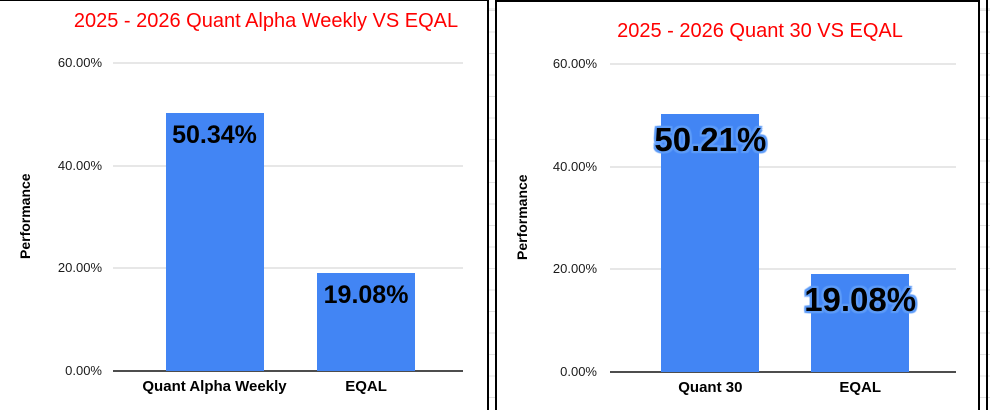 Image resolution: width=990 pixels, height=410 pixels. What do you see at coordinates (760, 31) in the screenshot?
I see `chart-title: 2025 - 2026 Quant 30 VS EQAL` at bounding box center [760, 31].